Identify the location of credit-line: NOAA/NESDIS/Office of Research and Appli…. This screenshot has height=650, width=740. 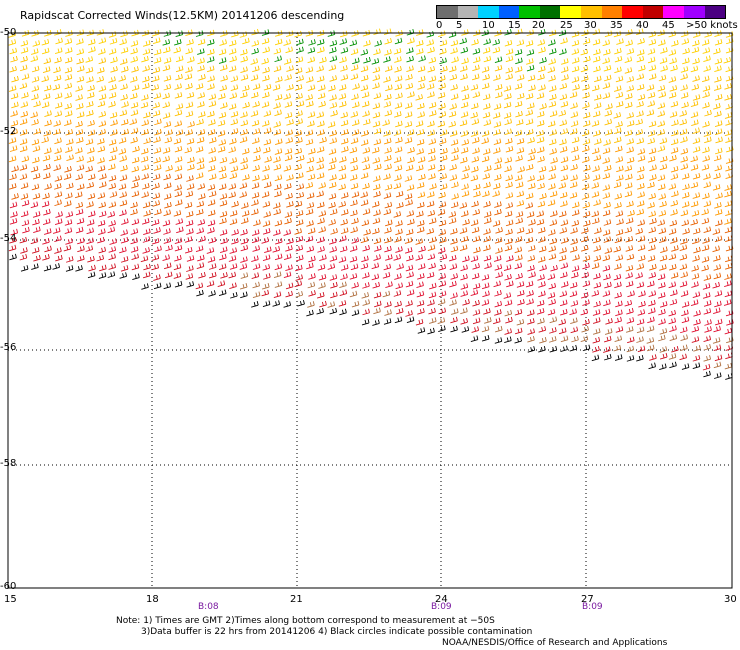
(555, 643).